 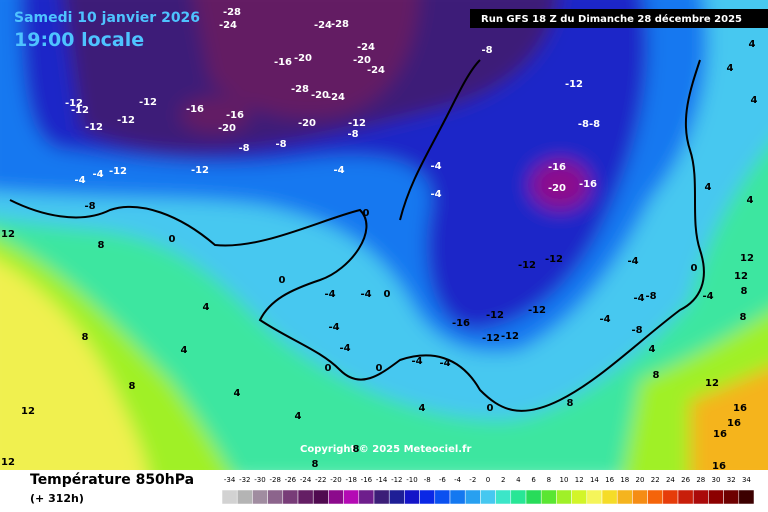 I want to click on scale-label: 8, so click(x=549, y=480).